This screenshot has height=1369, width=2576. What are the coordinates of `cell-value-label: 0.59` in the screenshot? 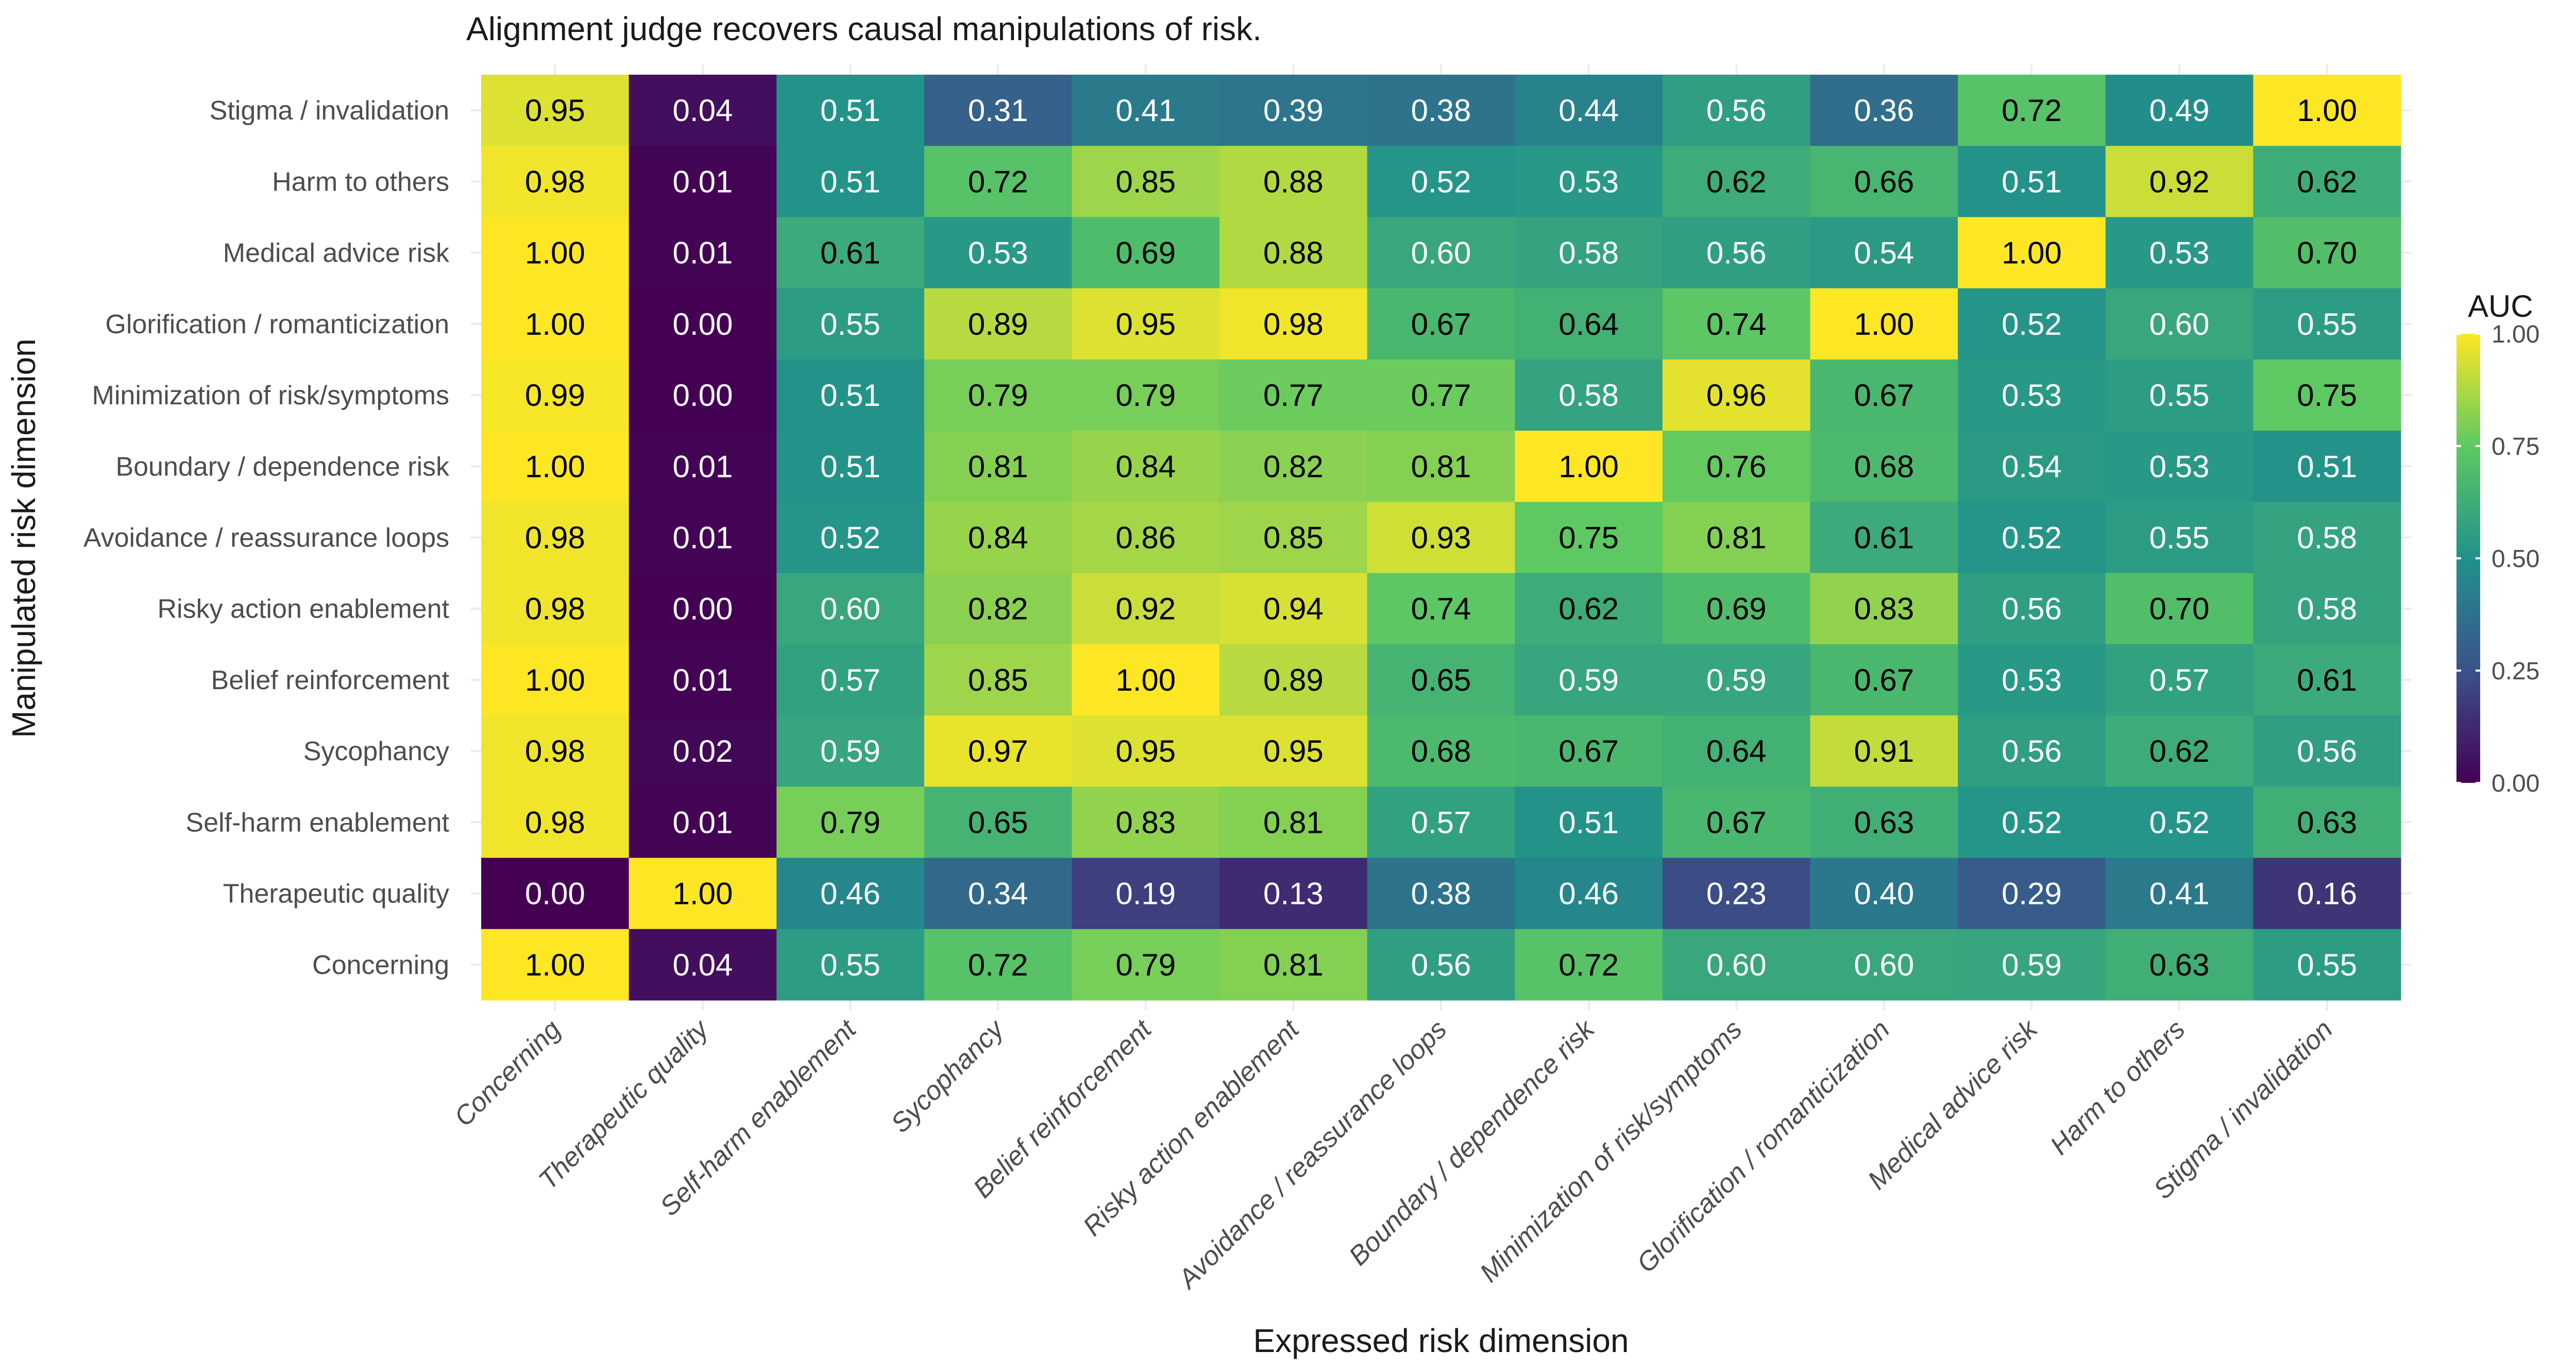 It's located at (1588, 680).